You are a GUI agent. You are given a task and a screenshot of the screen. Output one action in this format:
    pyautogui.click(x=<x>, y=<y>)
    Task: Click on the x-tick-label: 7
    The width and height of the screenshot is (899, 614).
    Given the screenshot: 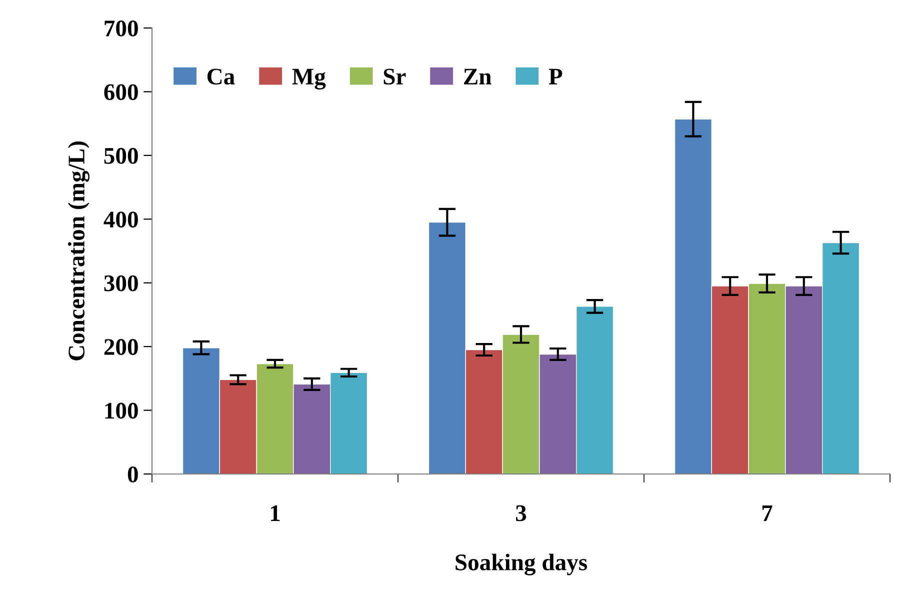 What is the action you would take?
    pyautogui.click(x=767, y=513)
    